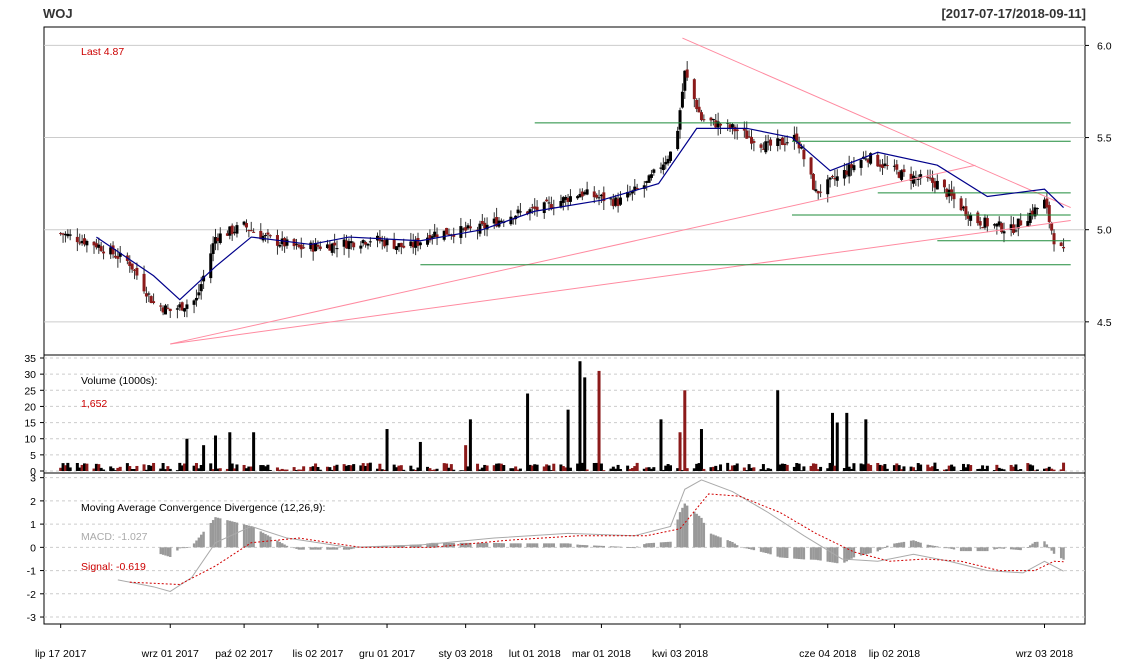 The width and height of the screenshot is (1124, 665). Describe the element at coordinates (827, 654) in the screenshot. I see `x-tick-label: cze 04 2018` at that location.